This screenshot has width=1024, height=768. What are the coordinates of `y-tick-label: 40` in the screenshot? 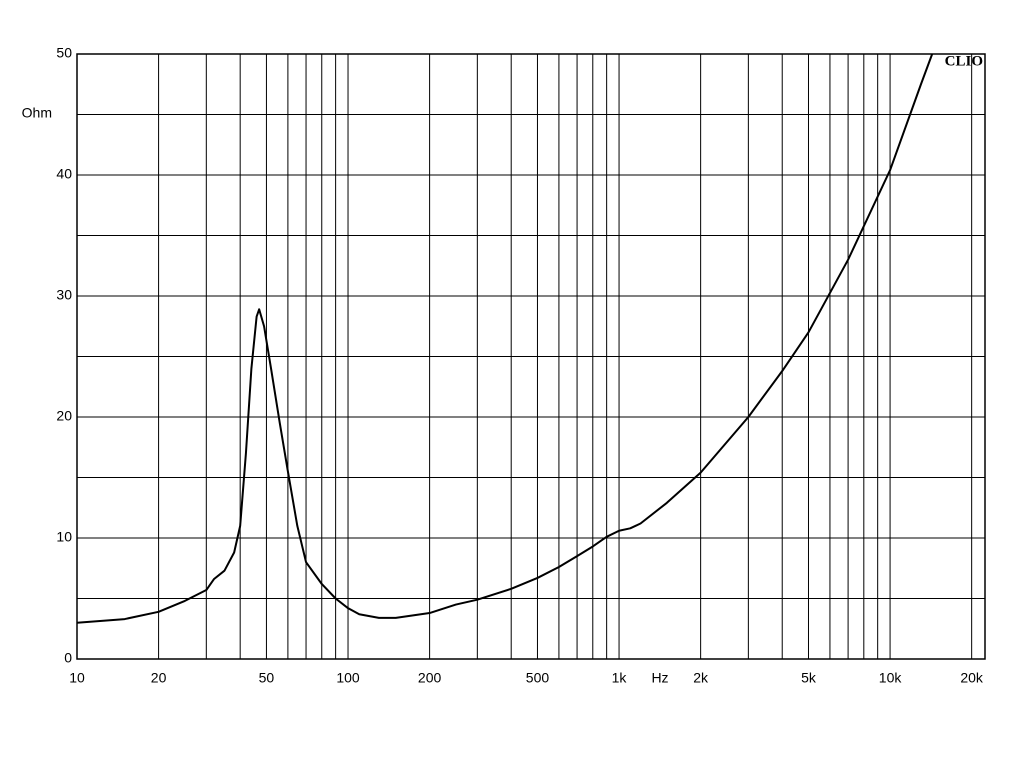 It's located at (64, 174).